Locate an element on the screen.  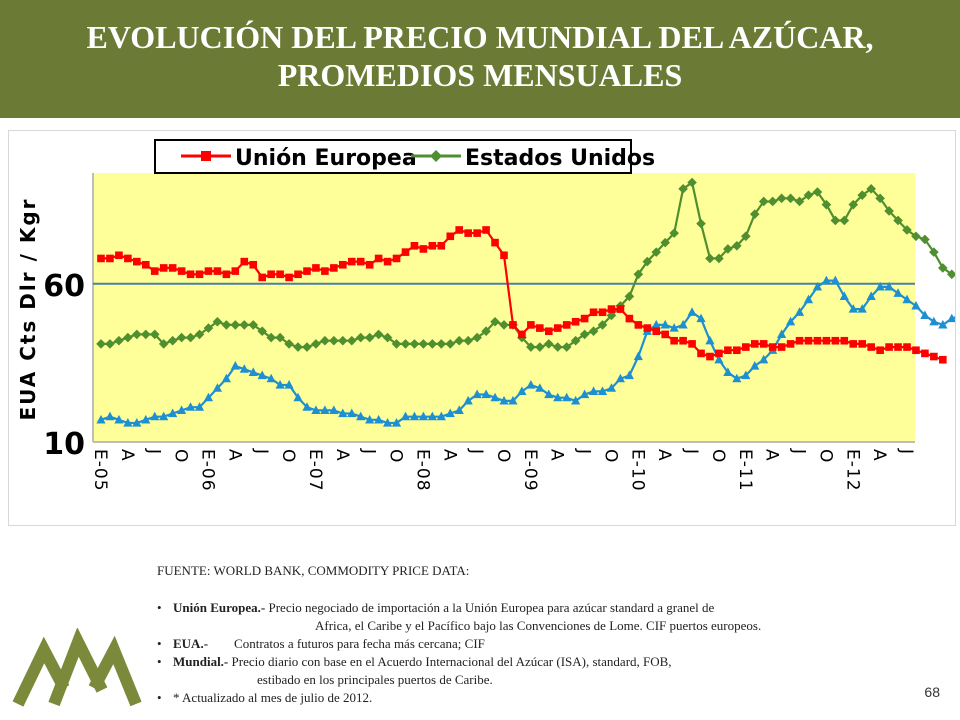
mountains-logo is located at coordinates (77, 667).